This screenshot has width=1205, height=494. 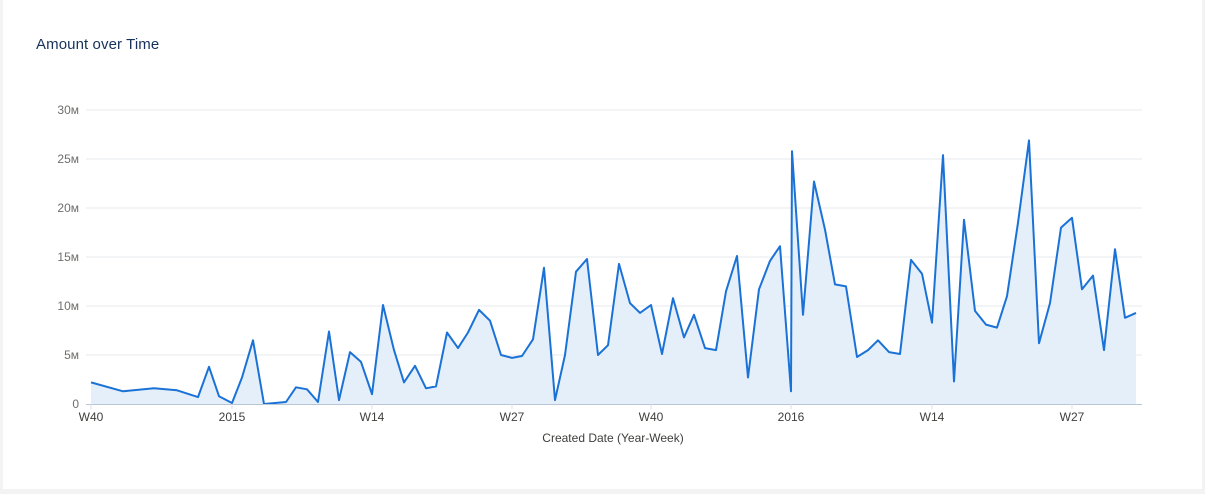 I want to click on y-tick-label: 15м, so click(x=68, y=257).